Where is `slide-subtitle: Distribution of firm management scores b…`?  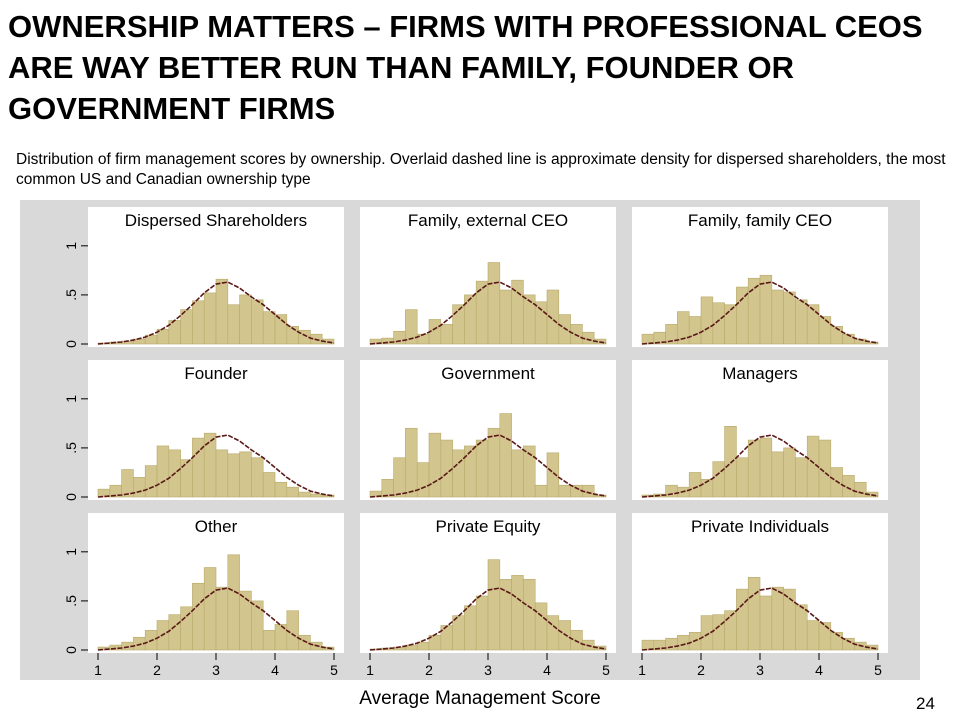
slide-subtitle: Distribution of firm management scores b… is located at coordinates (481, 169).